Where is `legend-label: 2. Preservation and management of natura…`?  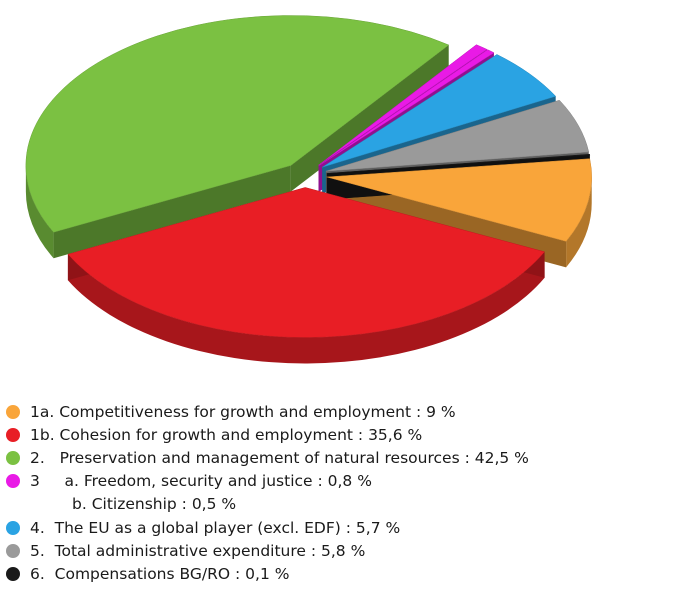 legend-label: 2. Preservation and management of natura… is located at coordinates (279, 457).